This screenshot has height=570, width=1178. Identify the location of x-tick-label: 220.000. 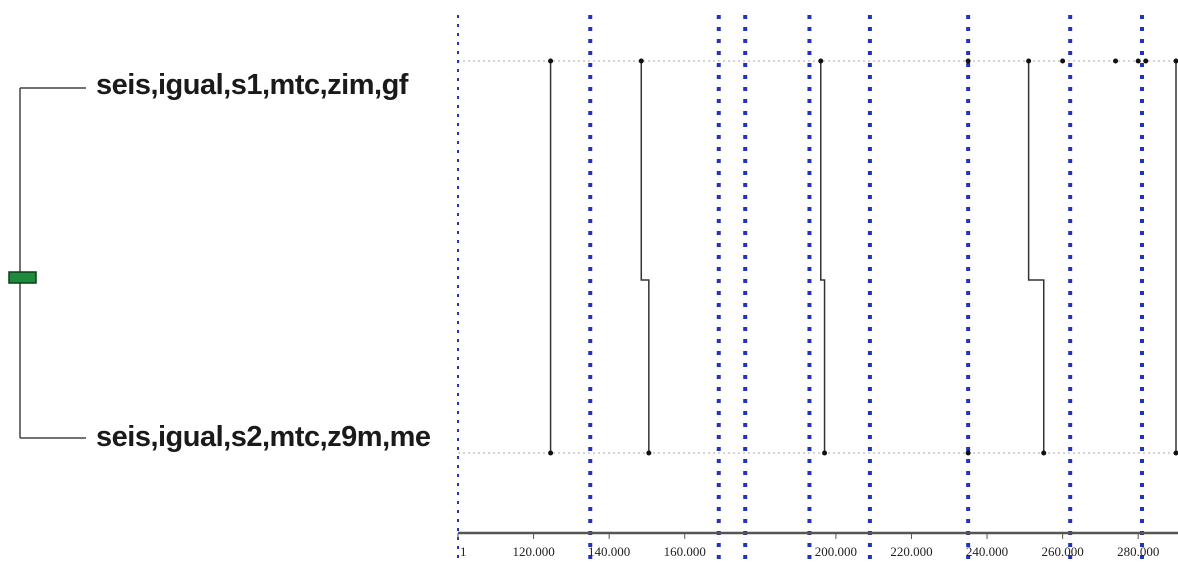
(911, 551).